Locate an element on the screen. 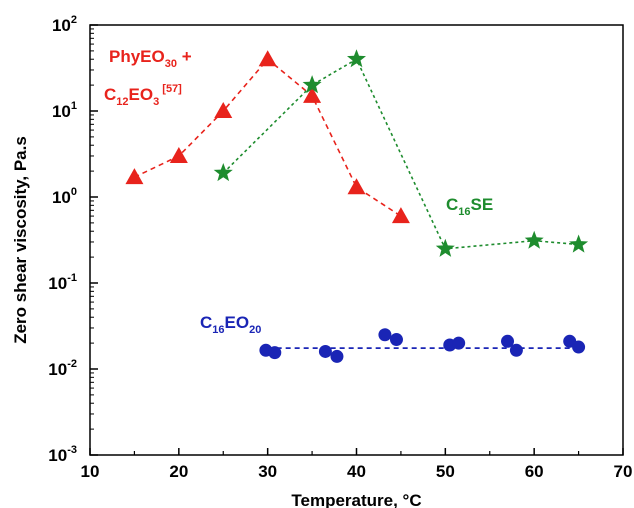  label-segment: 12 is located at coordinates (122, 102).